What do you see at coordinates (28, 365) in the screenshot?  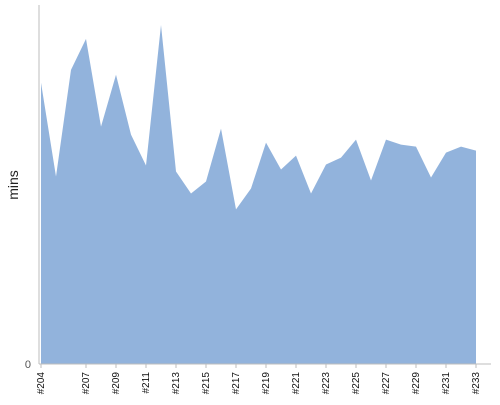 I see `y-tick-label: 0` at bounding box center [28, 365].